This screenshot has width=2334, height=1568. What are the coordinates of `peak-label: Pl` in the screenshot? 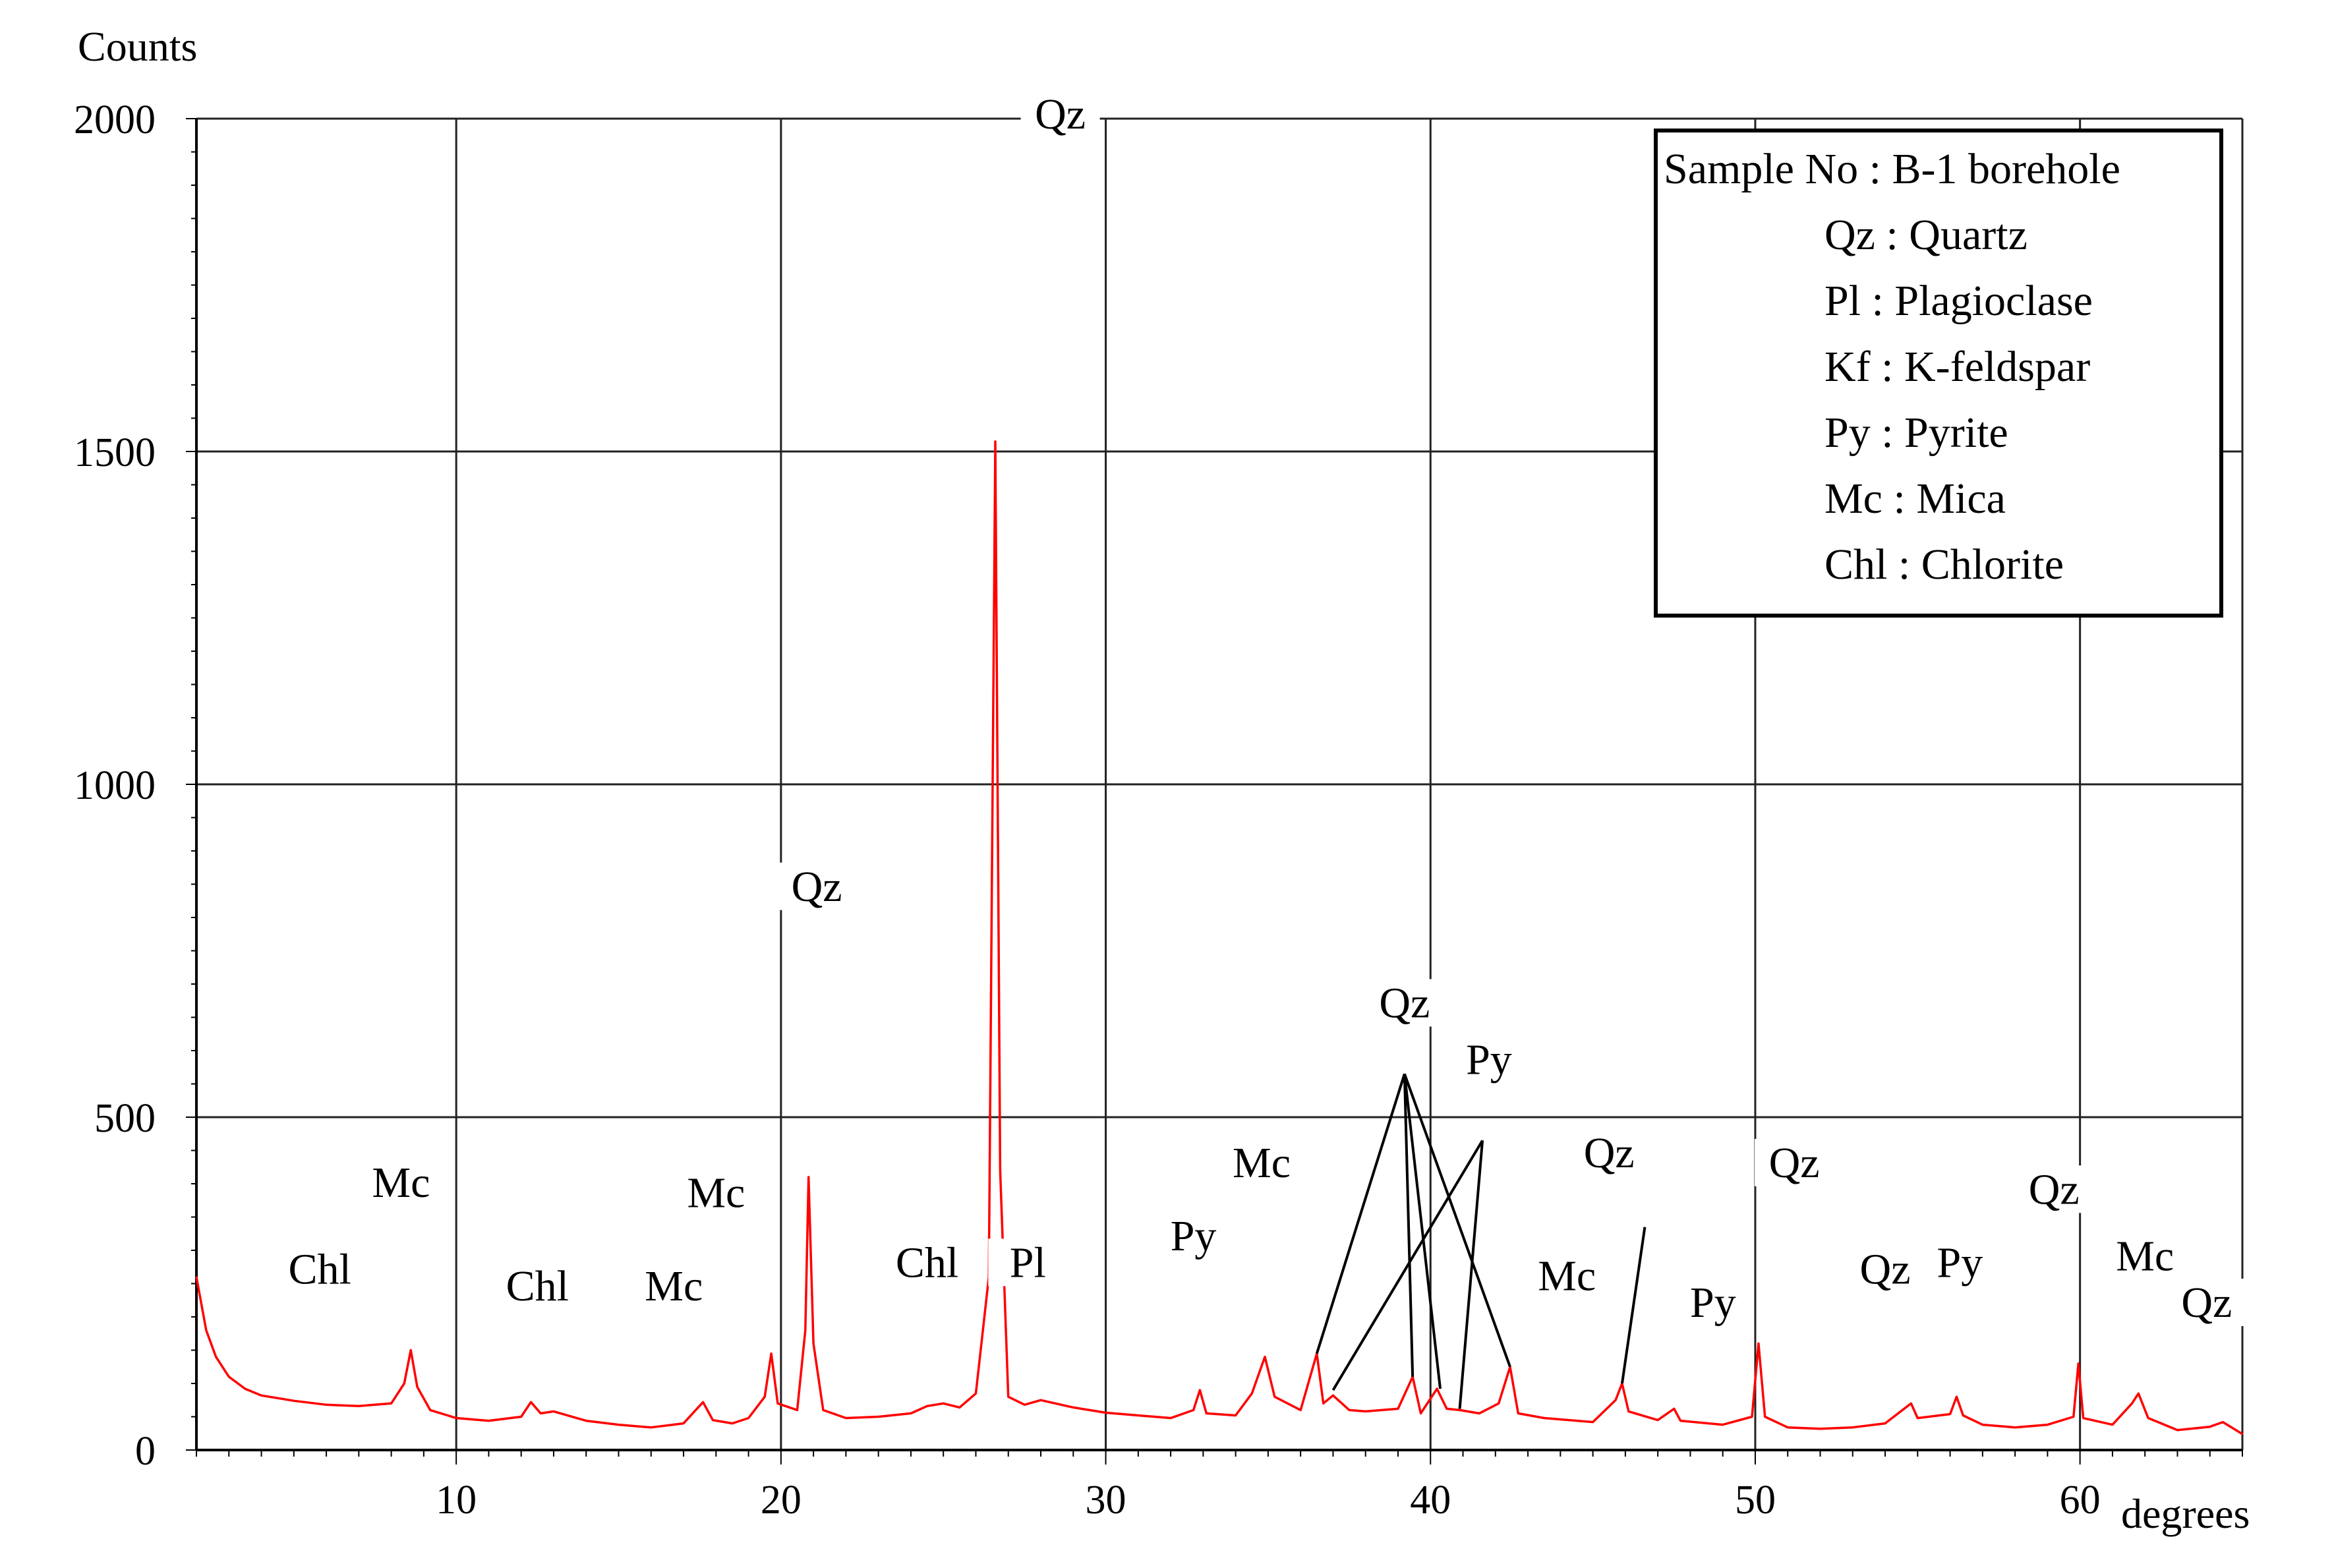 It's located at (1028, 1262).